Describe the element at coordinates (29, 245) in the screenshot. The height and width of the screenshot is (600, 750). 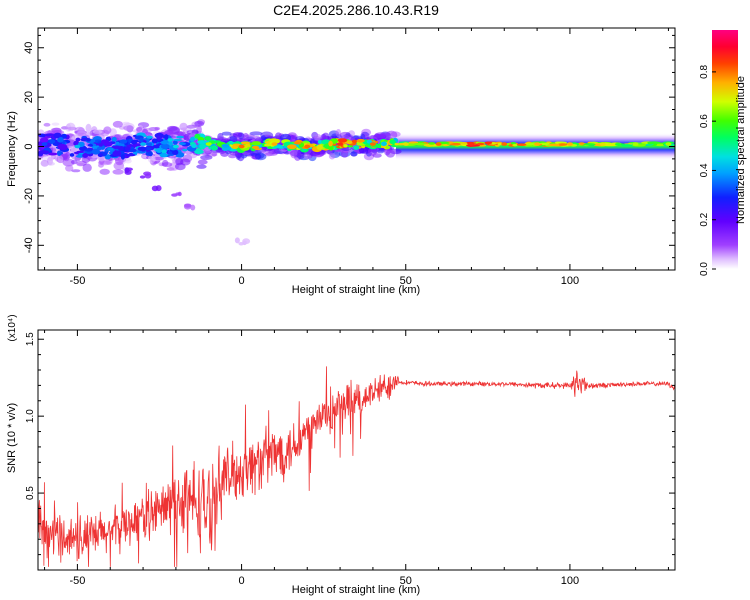
I see `y-tick-label: -40` at that location.